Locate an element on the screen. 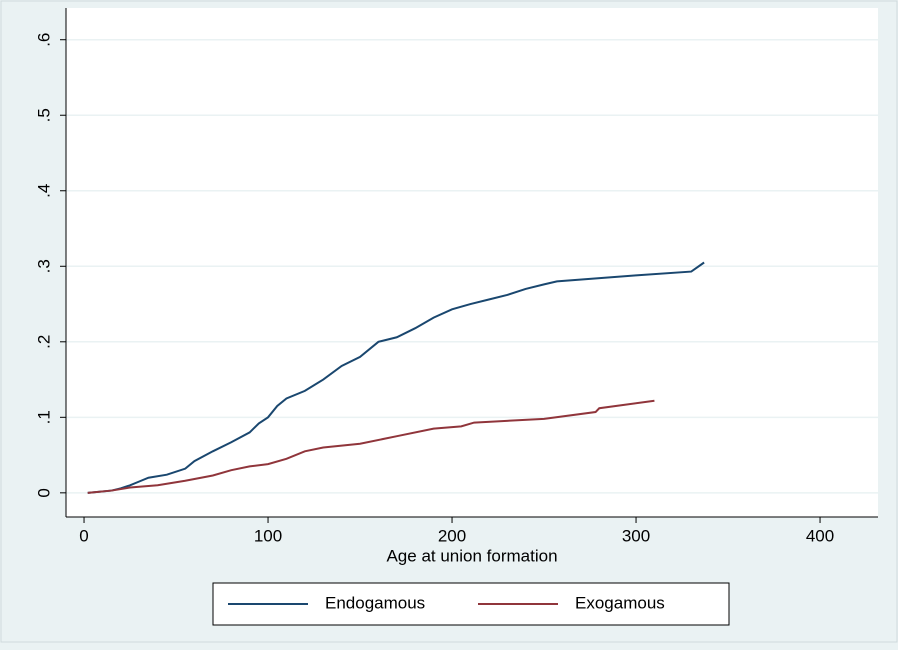 The width and height of the screenshot is (898, 650). x-tick-label: 100 is located at coordinates (268, 535).